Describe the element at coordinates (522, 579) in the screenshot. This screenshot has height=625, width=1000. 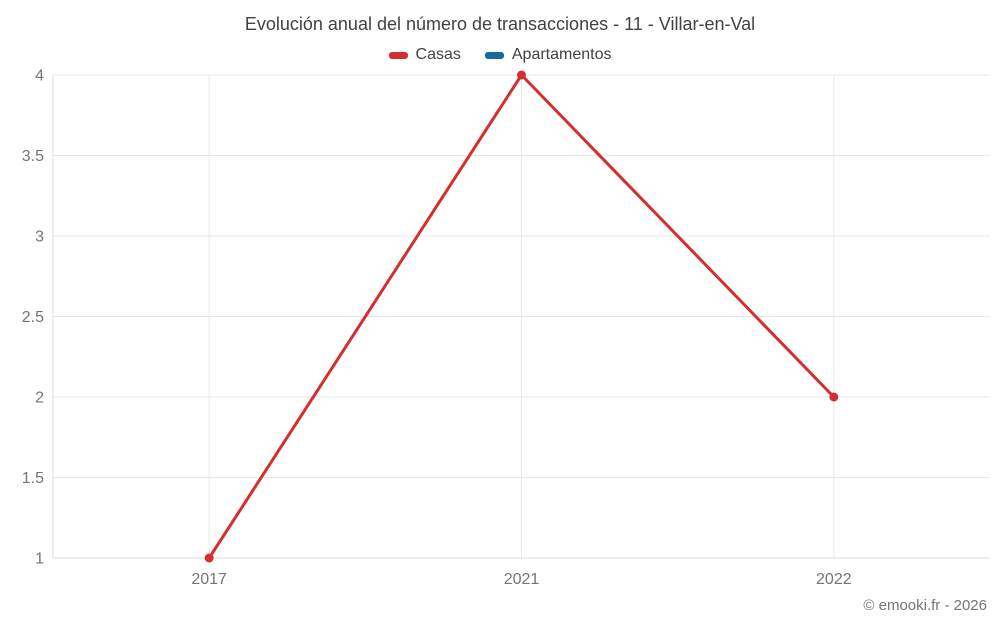
I see `x-tick-label: 2021` at that location.